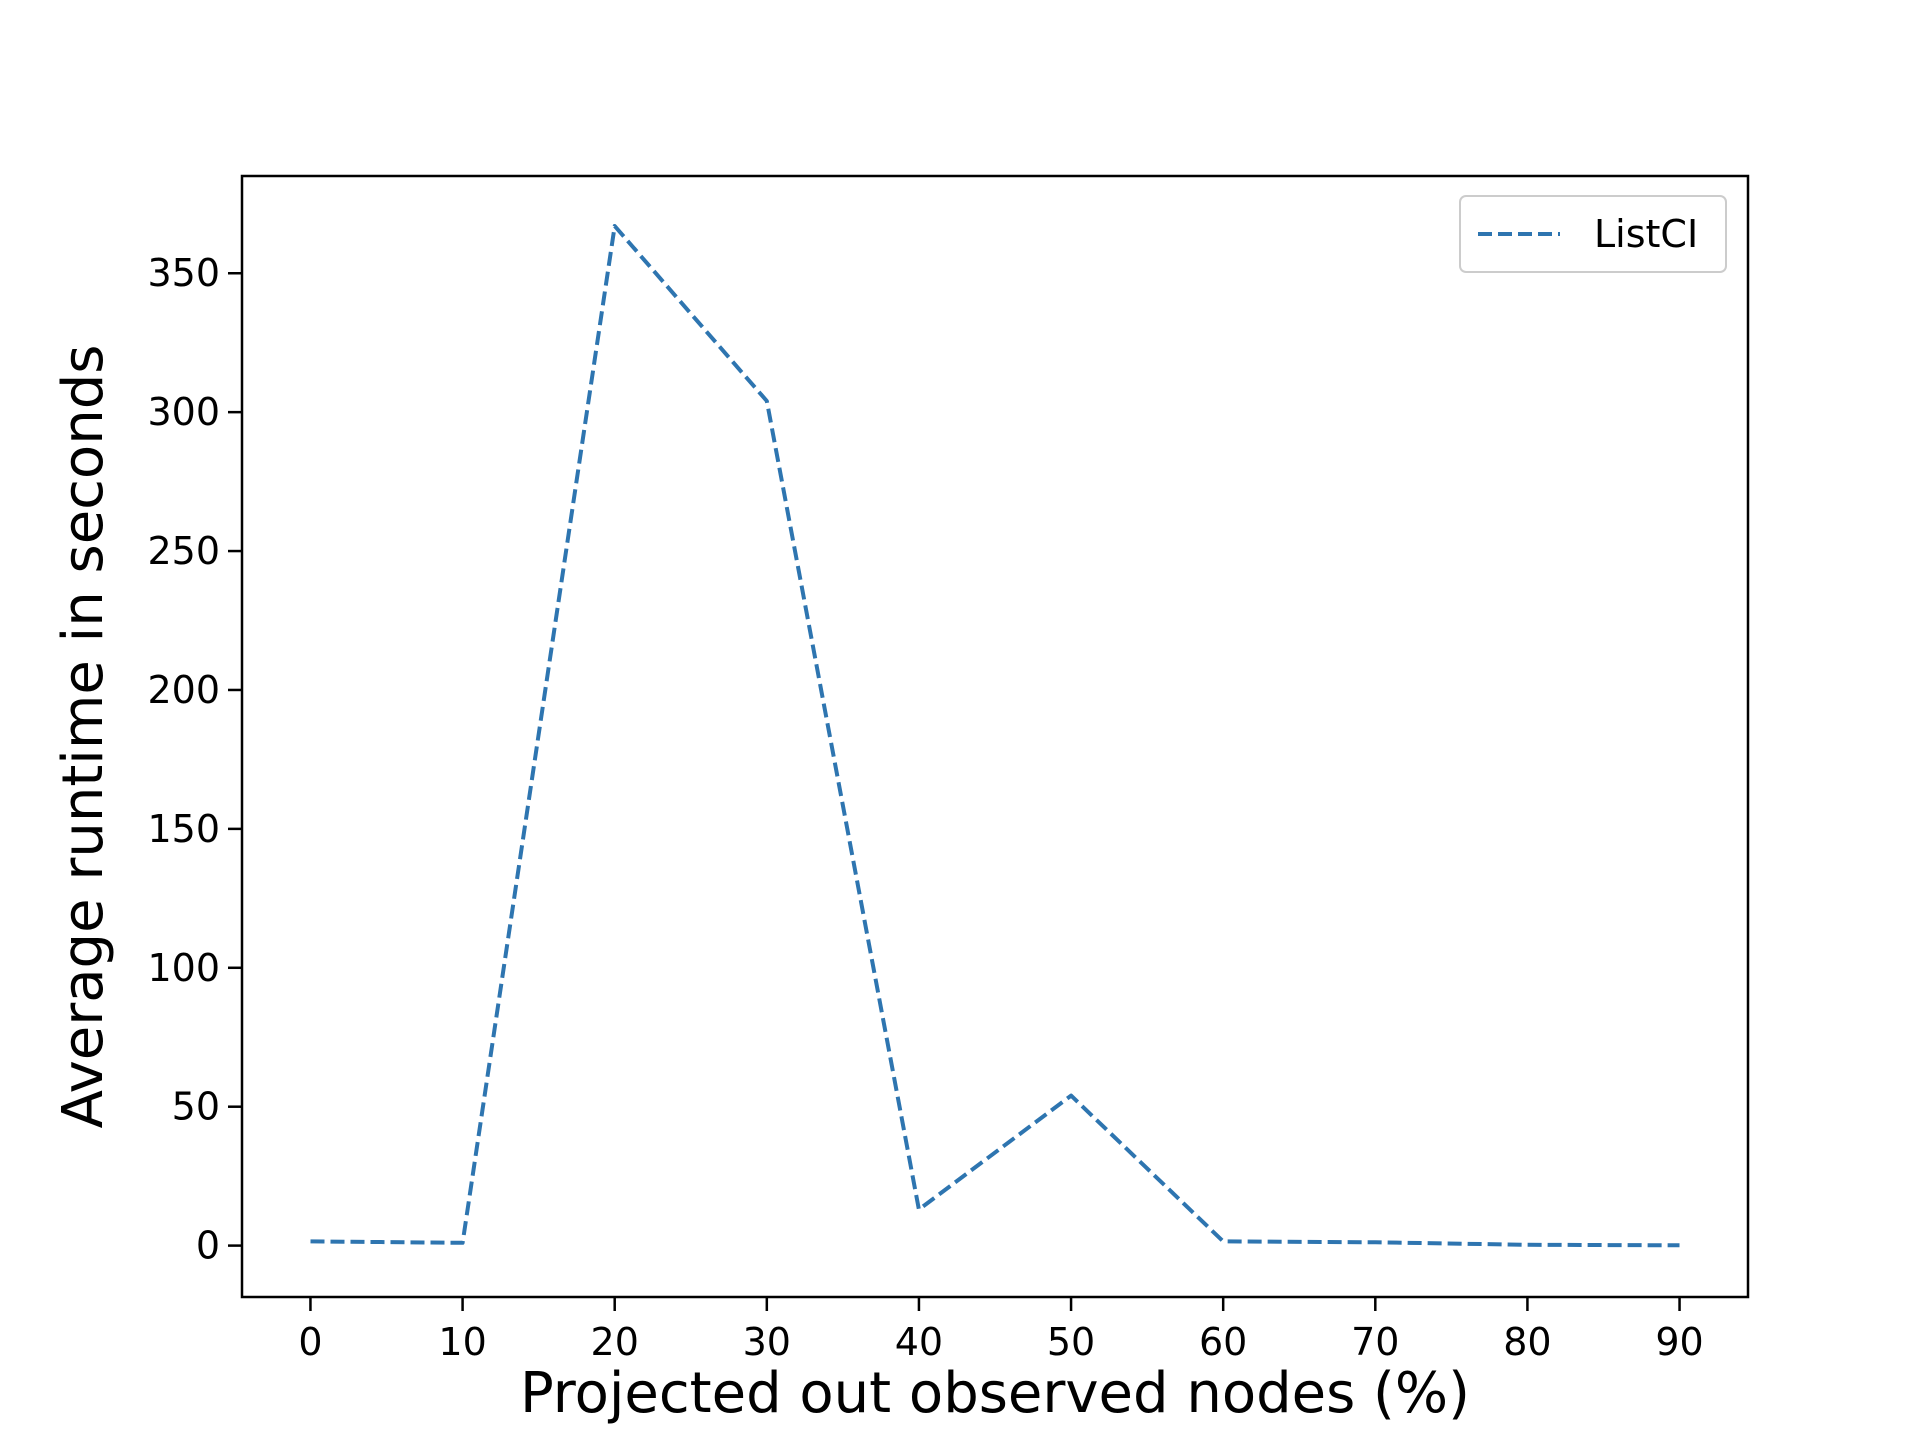 The width and height of the screenshot is (1920, 1440). Describe the element at coordinates (183, 412) in the screenshot. I see `y-tick-label: 300` at that location.